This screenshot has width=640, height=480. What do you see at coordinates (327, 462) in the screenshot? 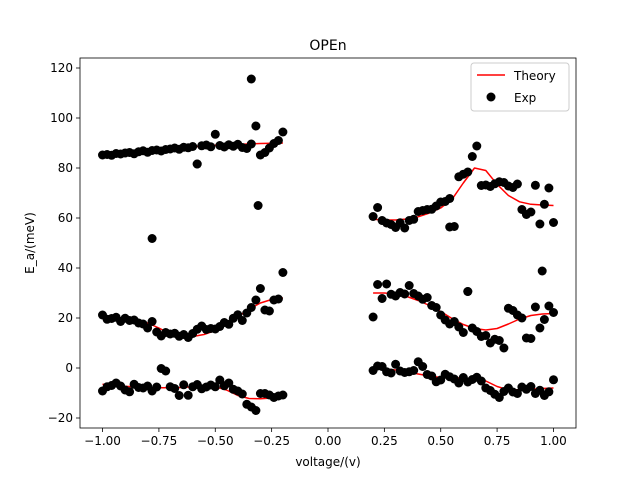
I see `x-axis-label: voltage/(v)` at bounding box center [327, 462].